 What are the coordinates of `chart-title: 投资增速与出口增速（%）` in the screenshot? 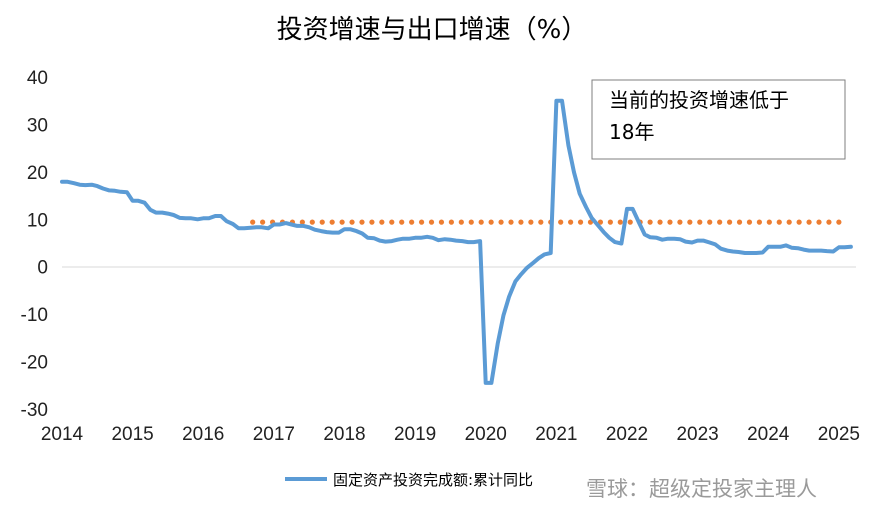 It's located at (432, 30).